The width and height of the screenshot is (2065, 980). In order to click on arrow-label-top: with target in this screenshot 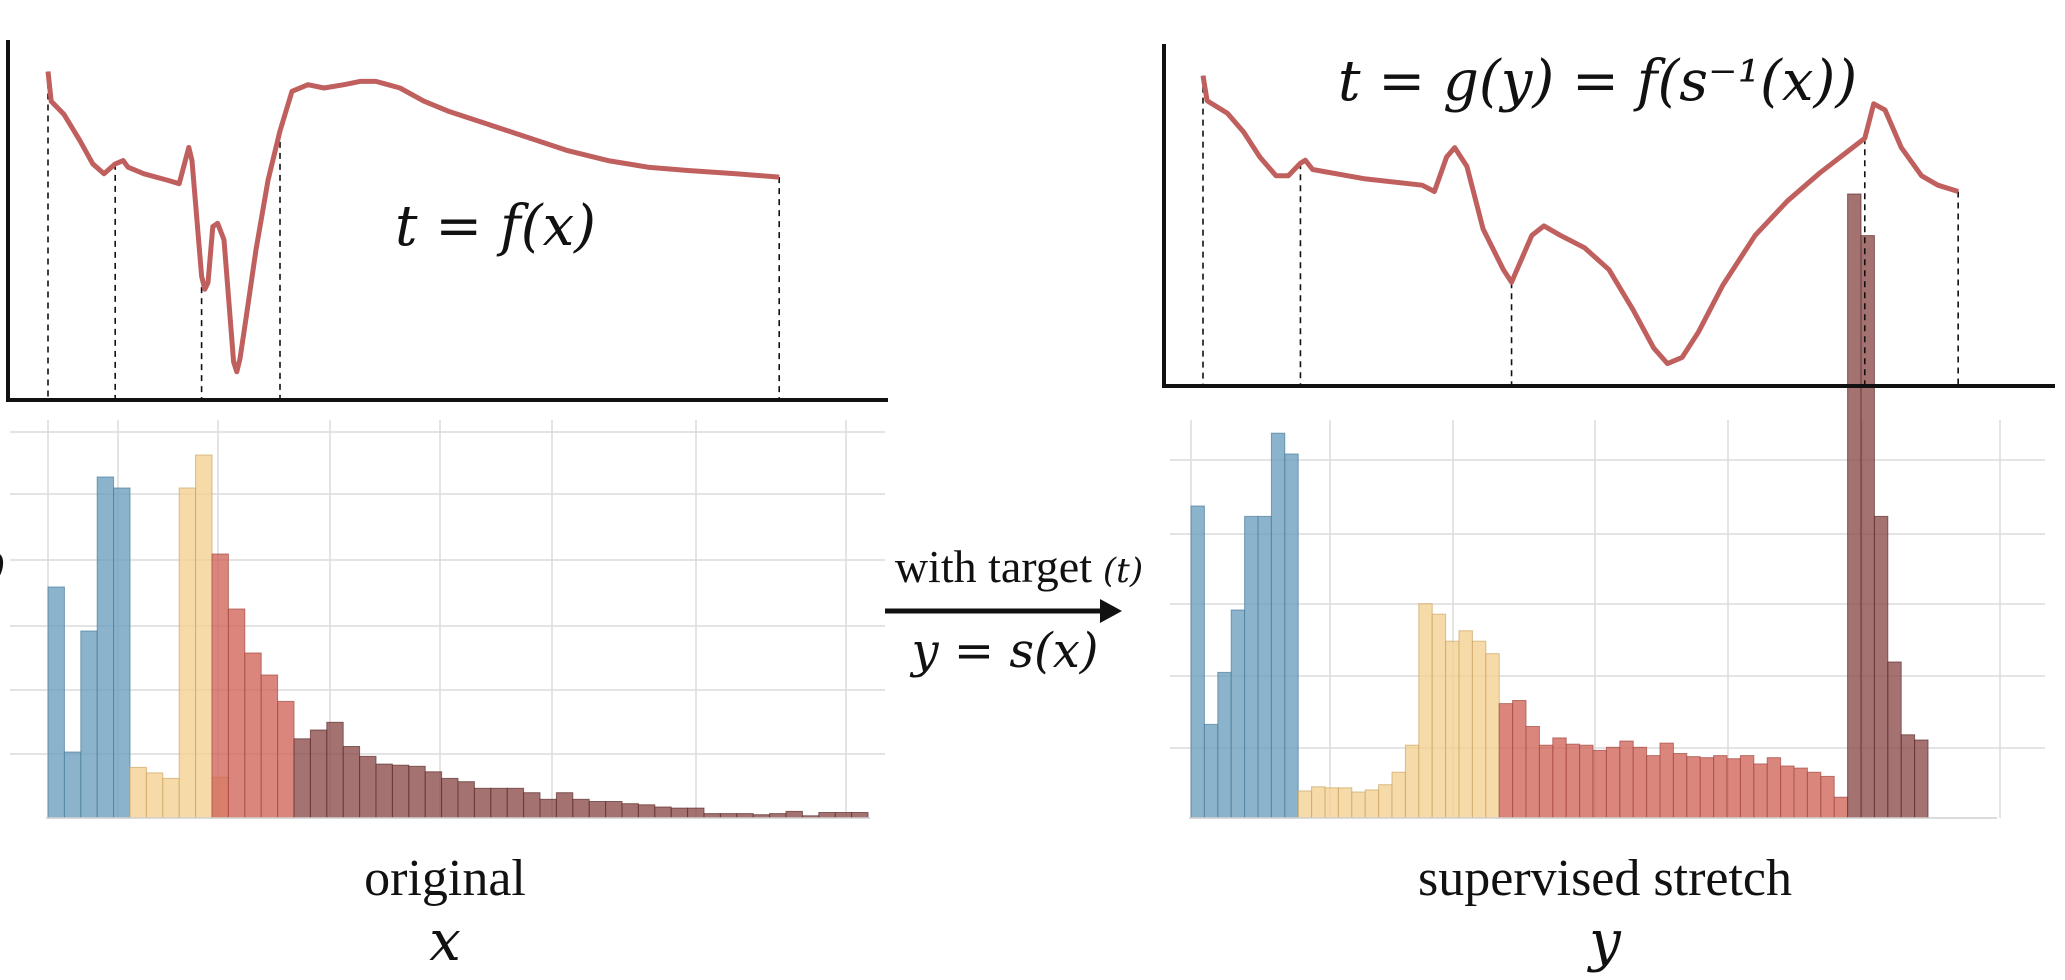, I will do `click(993, 566)`.